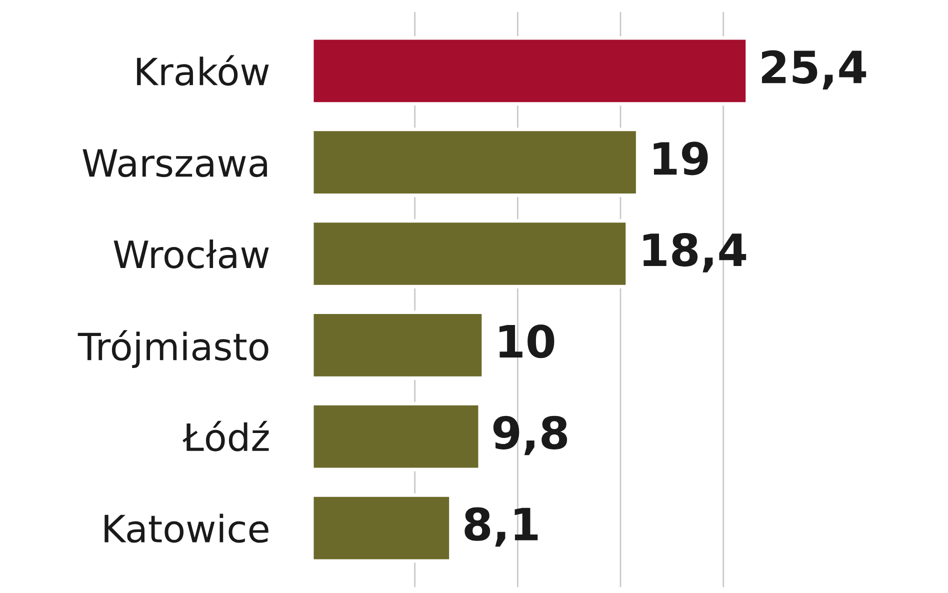  What do you see at coordinates (225, 436) in the screenshot?
I see `y-tick-label: Łódź` at bounding box center [225, 436].